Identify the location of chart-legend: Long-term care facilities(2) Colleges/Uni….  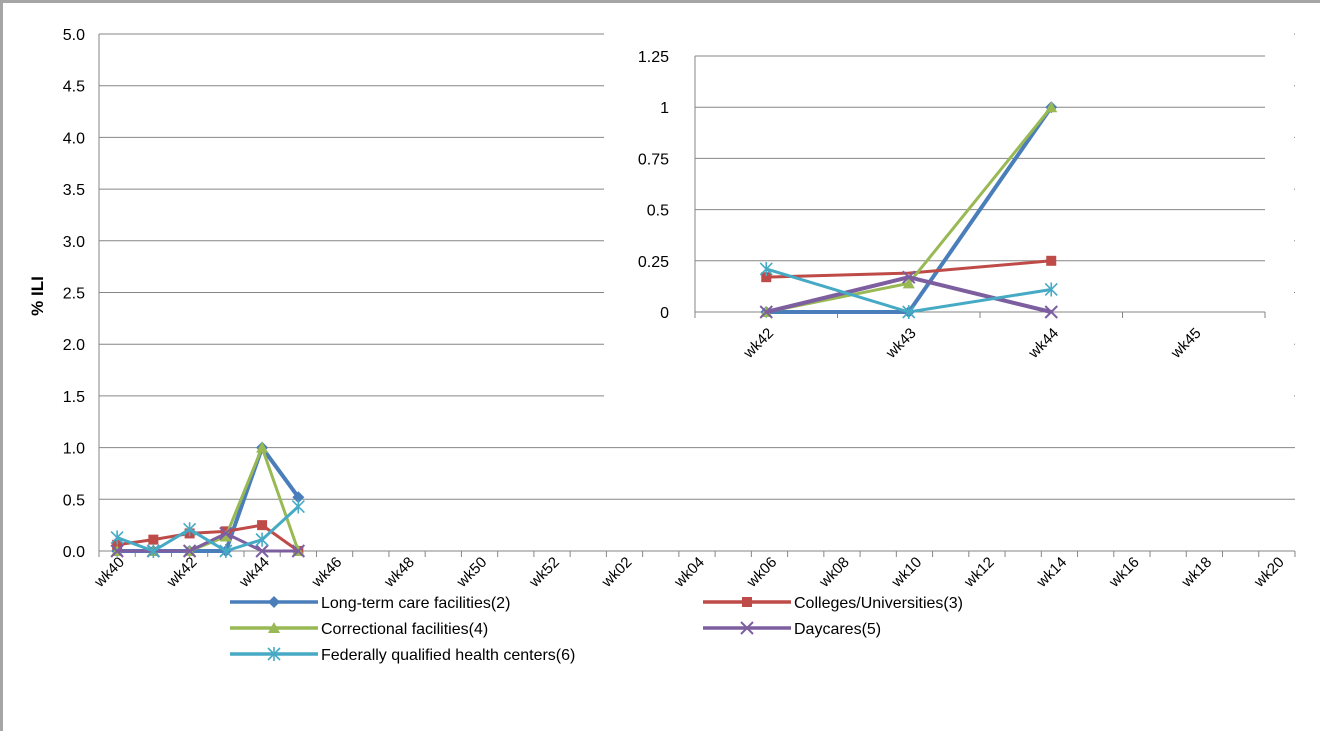
(596, 629).